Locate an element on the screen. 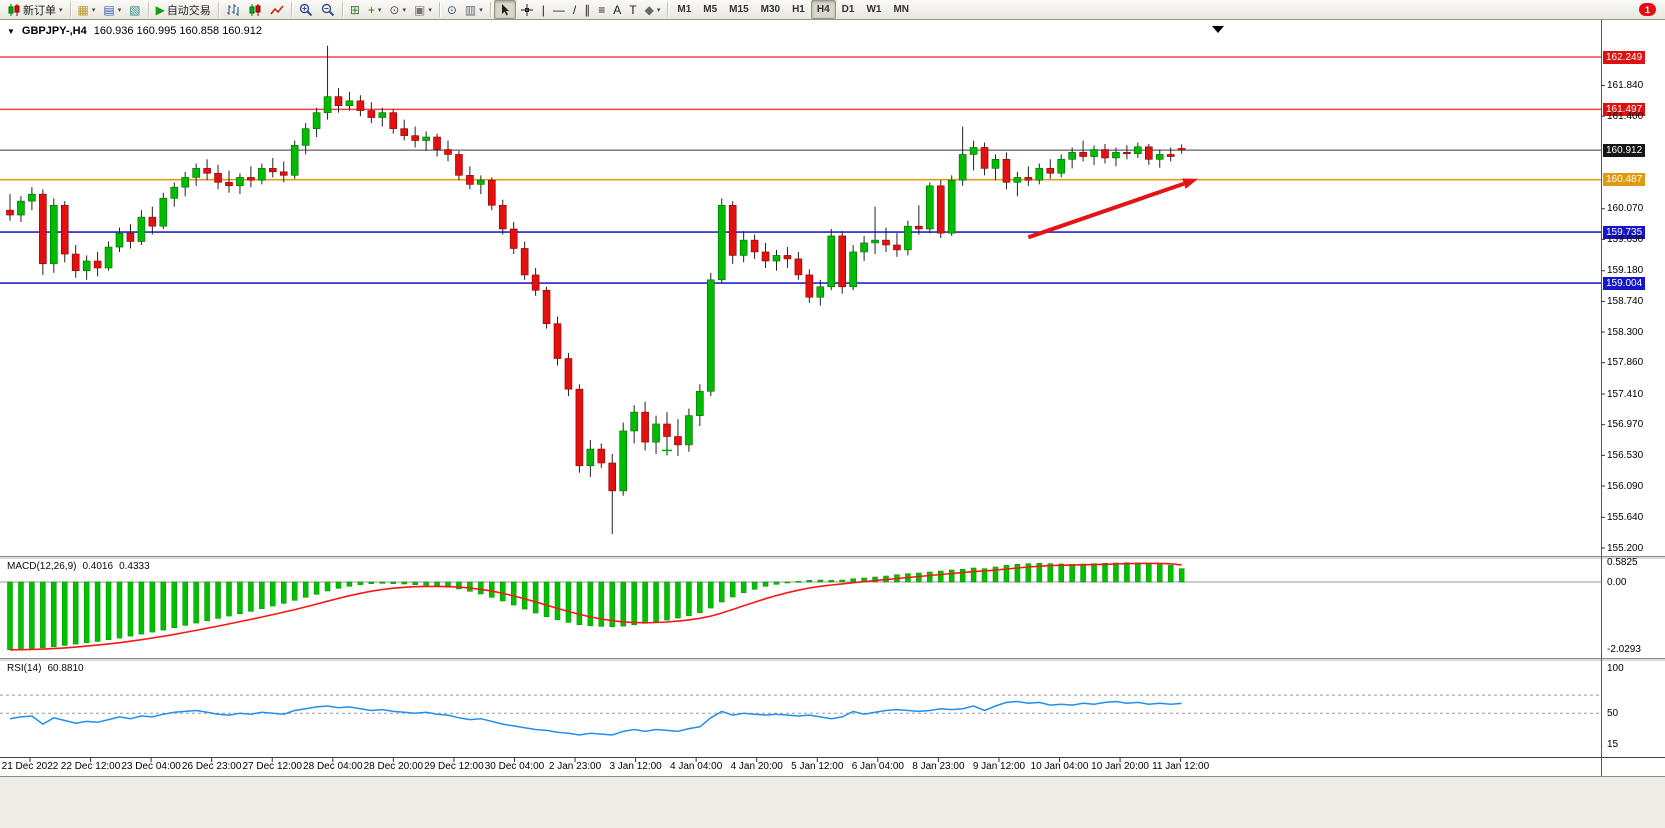  macd-name: MACD(12,26,9) is located at coordinates (42, 566).